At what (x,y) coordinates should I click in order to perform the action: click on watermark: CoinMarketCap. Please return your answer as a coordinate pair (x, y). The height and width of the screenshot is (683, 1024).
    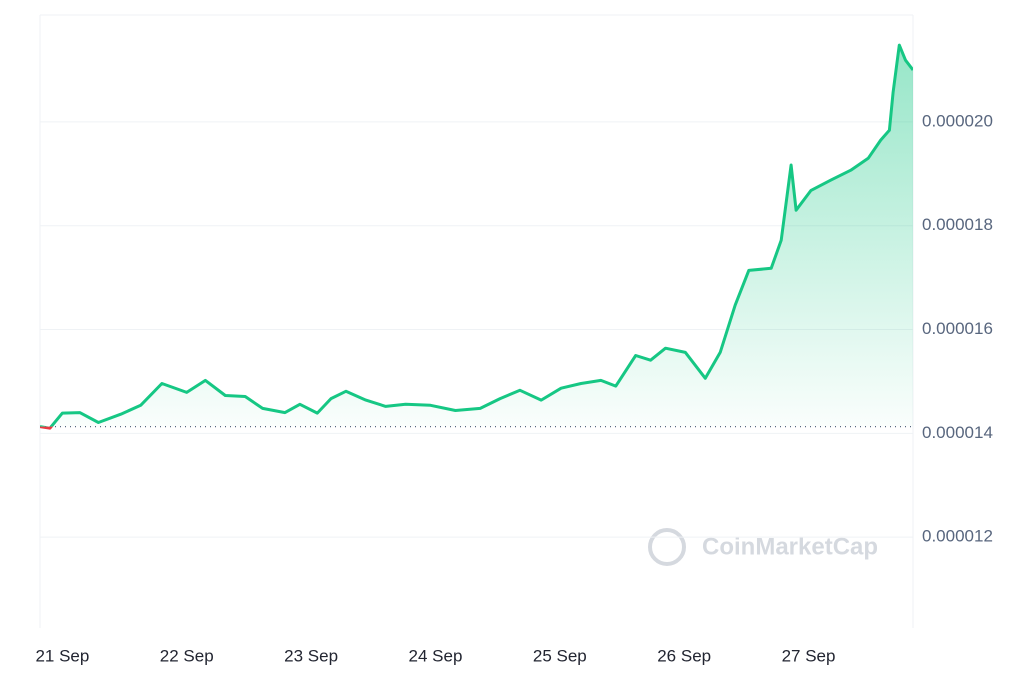
    Looking at the image, I should click on (763, 547).